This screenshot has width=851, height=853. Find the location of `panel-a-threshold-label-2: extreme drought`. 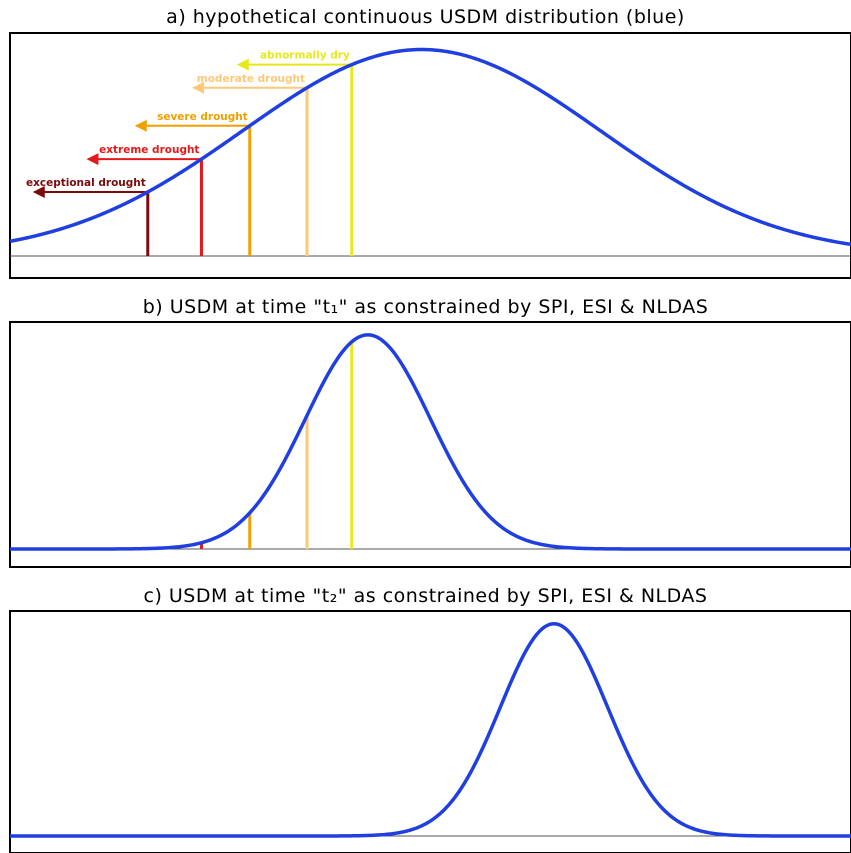

panel-a-threshold-label-2: extreme drought is located at coordinates (149, 150).